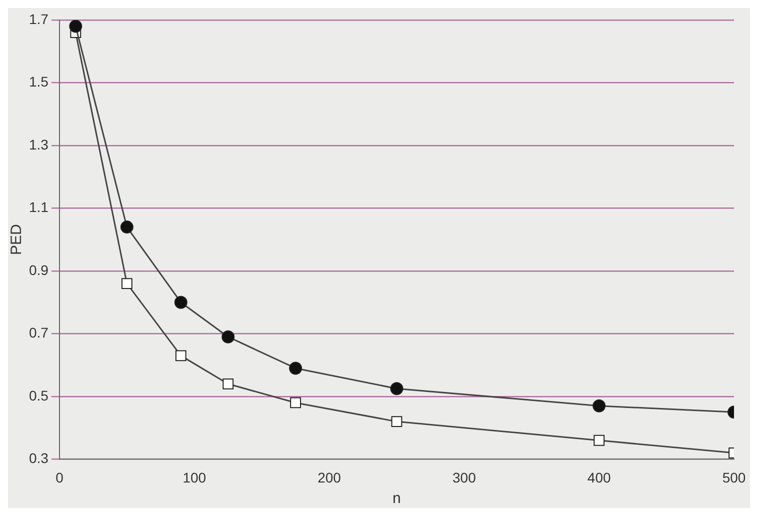 Image resolution: width=758 pixels, height=516 pixels. What do you see at coordinates (38, 82) in the screenshot?
I see `y-tick-label: 1.5` at bounding box center [38, 82].